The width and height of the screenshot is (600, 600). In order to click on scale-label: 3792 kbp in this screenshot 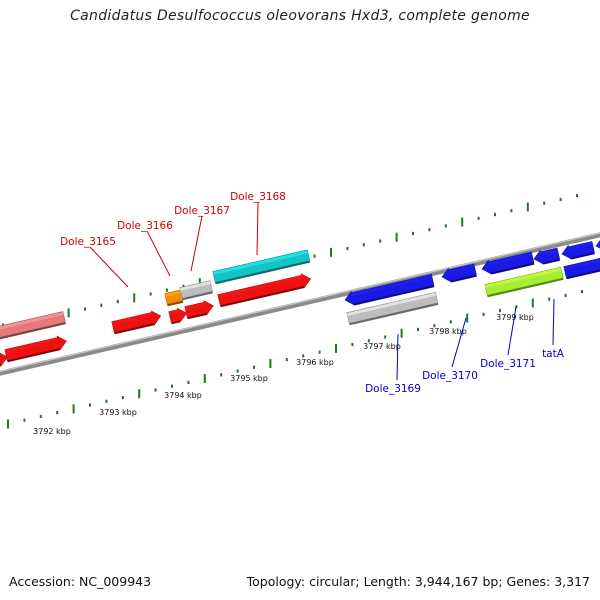, I will do `click(52, 431)`.